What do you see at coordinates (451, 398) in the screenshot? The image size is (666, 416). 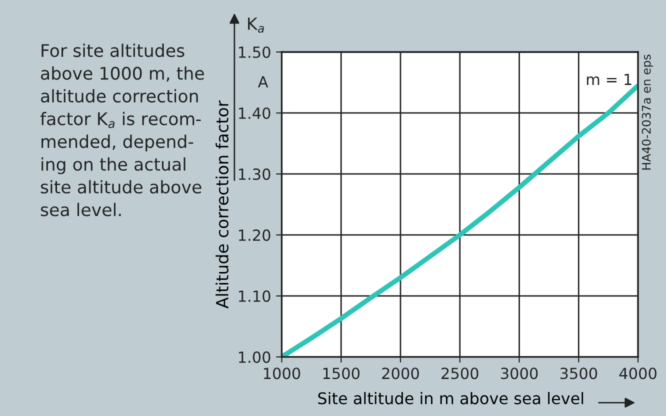 I see `x-axis-title: Site altitude in m above sea level` at bounding box center [451, 398].